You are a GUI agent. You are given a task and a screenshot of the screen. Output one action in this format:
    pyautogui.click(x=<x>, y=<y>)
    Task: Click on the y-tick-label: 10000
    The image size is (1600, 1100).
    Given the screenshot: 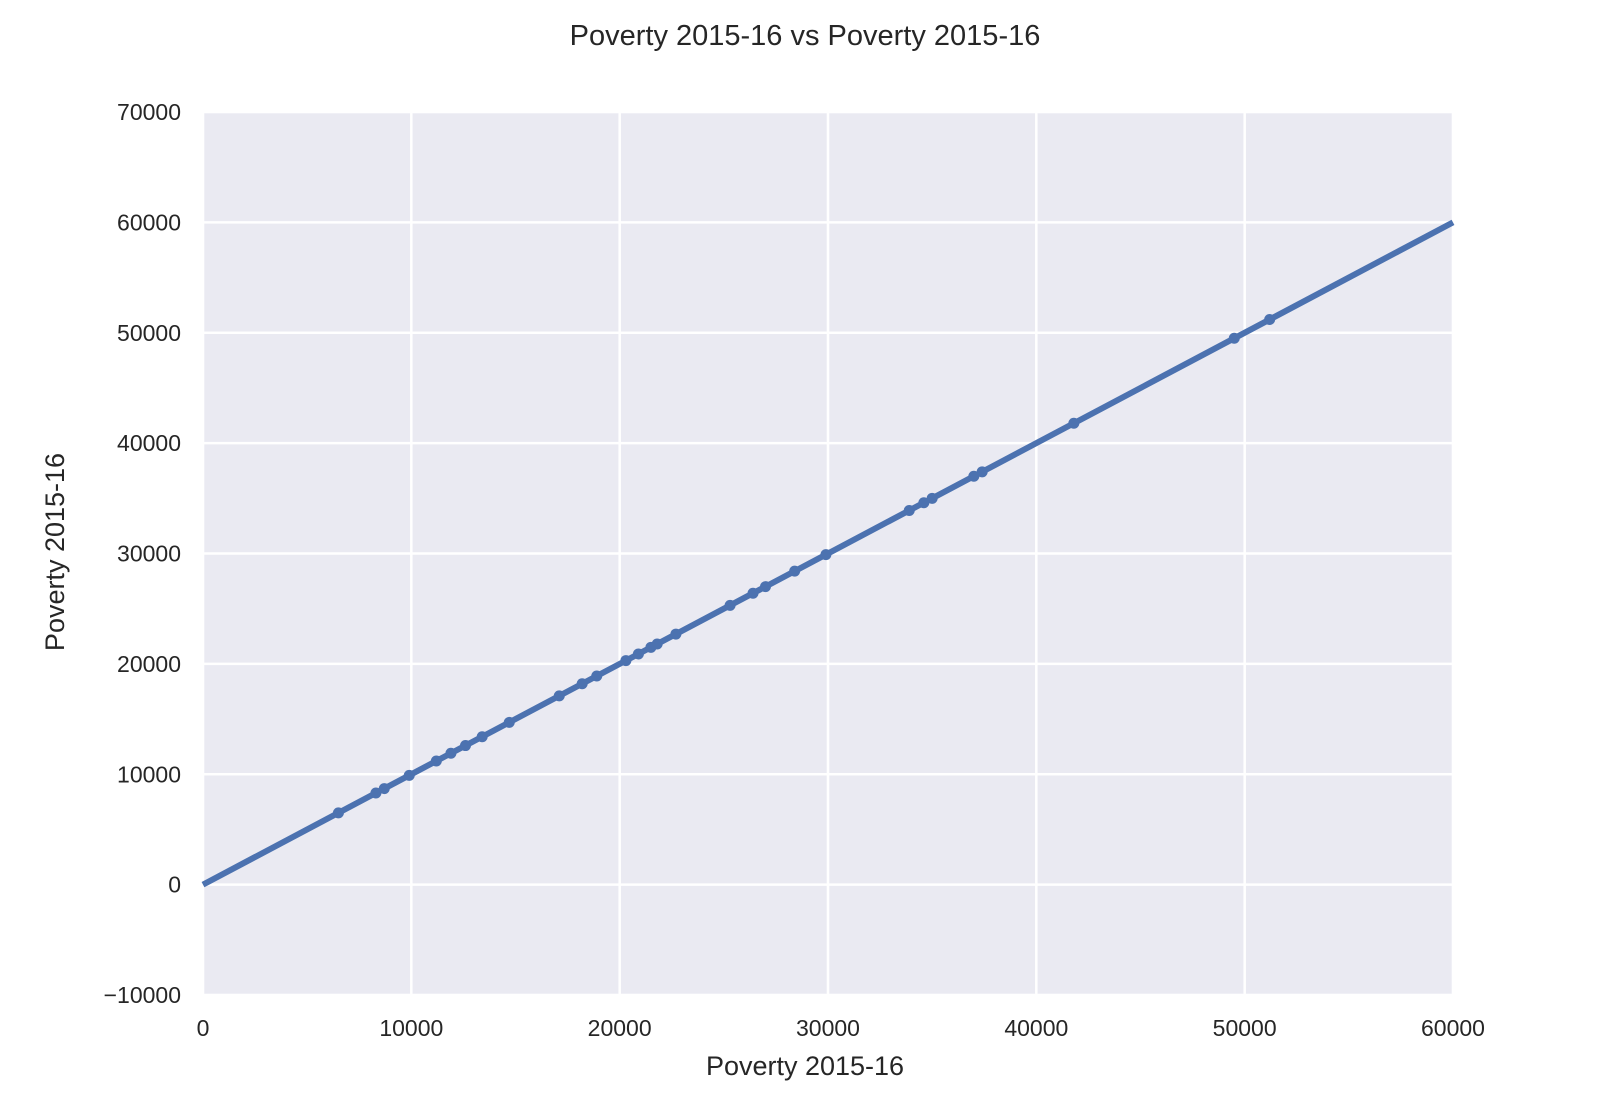 What is the action you would take?
    pyautogui.click(x=149, y=774)
    